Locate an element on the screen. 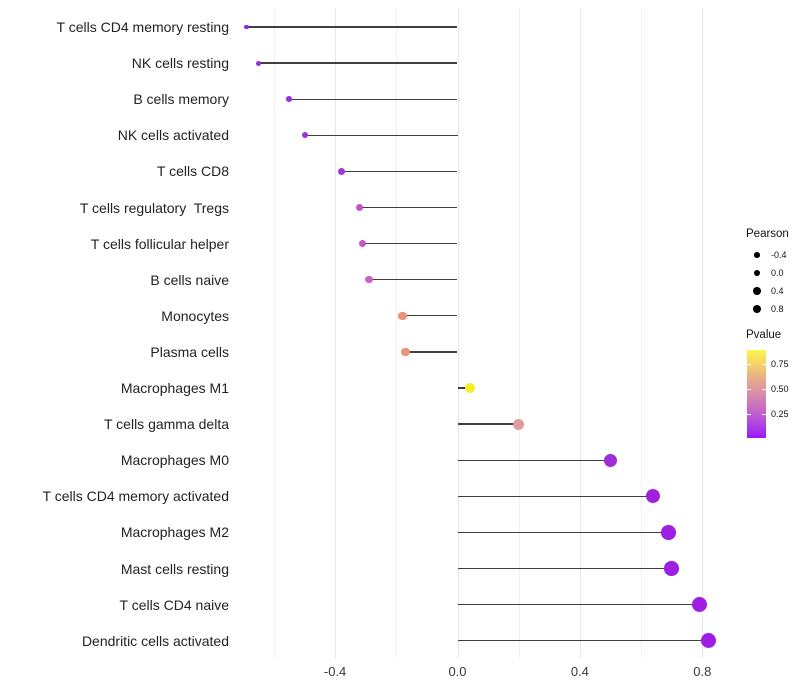 Image resolution: width=800 pixels, height=700 pixels. category-label: T cells CD4 memory activated is located at coordinates (135, 496).